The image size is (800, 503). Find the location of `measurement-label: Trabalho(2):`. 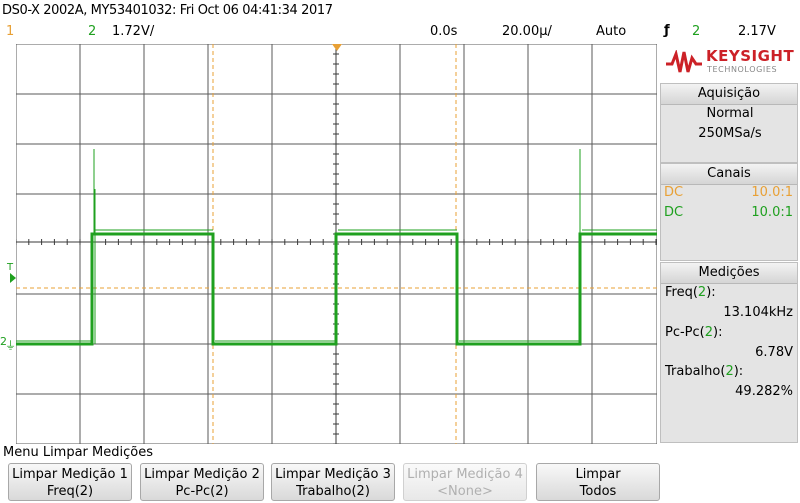

measurement-label: Trabalho(2): is located at coordinates (704, 371).